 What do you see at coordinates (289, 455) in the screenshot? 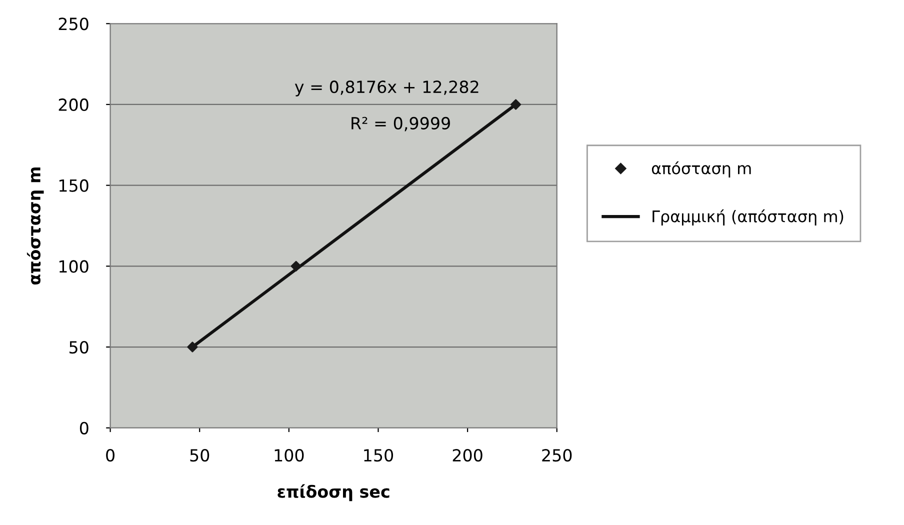
I see `x-tick-label: 100` at bounding box center [289, 455].